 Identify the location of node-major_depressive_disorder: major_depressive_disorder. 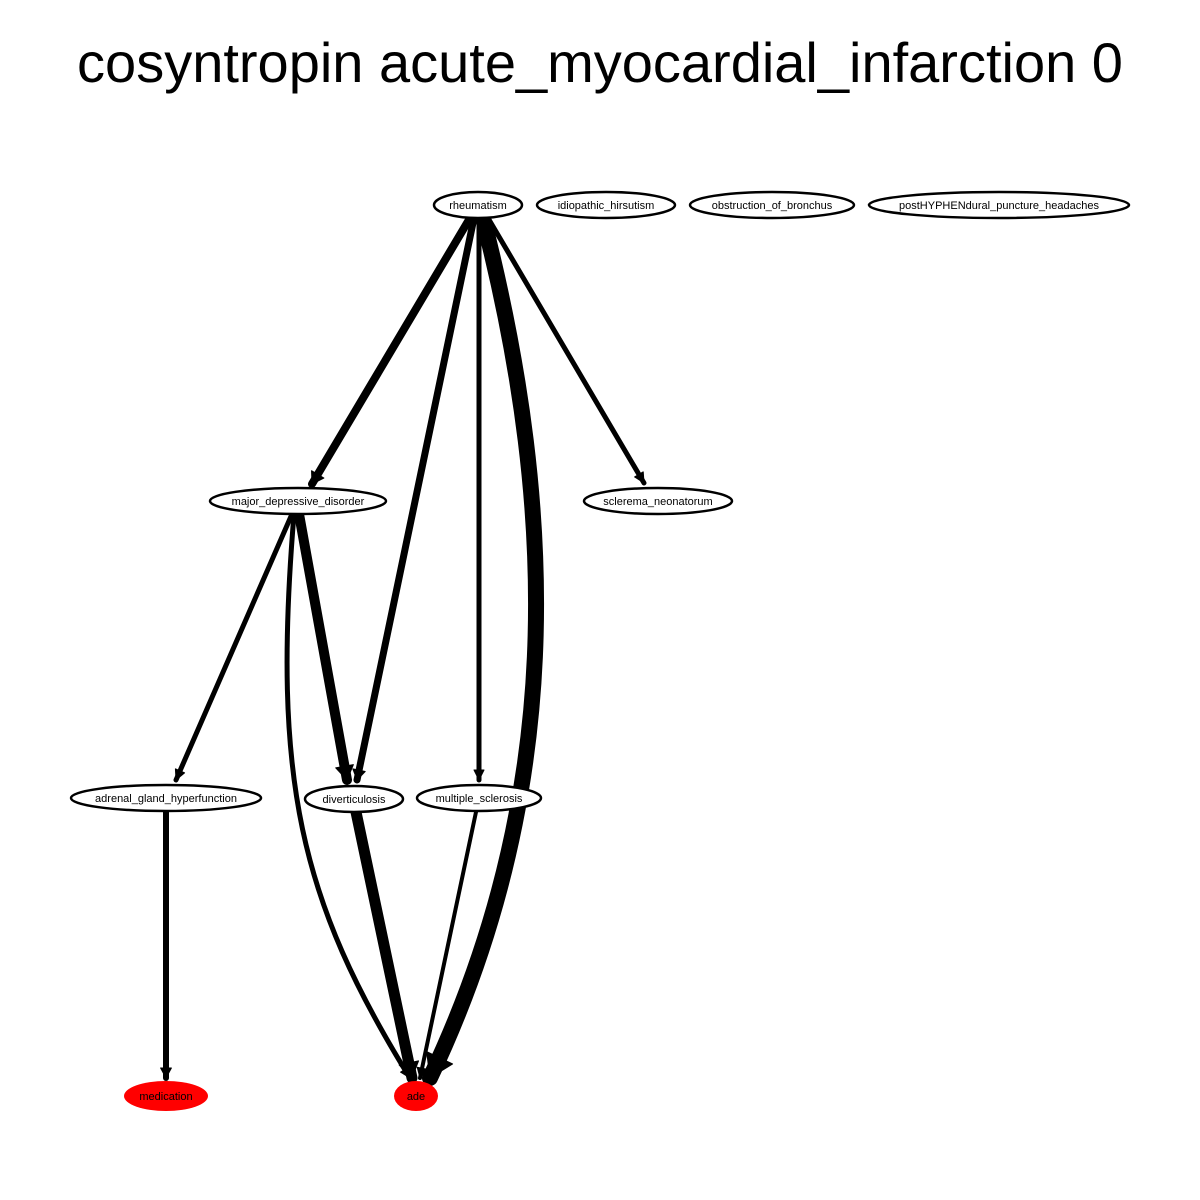
(298, 501).